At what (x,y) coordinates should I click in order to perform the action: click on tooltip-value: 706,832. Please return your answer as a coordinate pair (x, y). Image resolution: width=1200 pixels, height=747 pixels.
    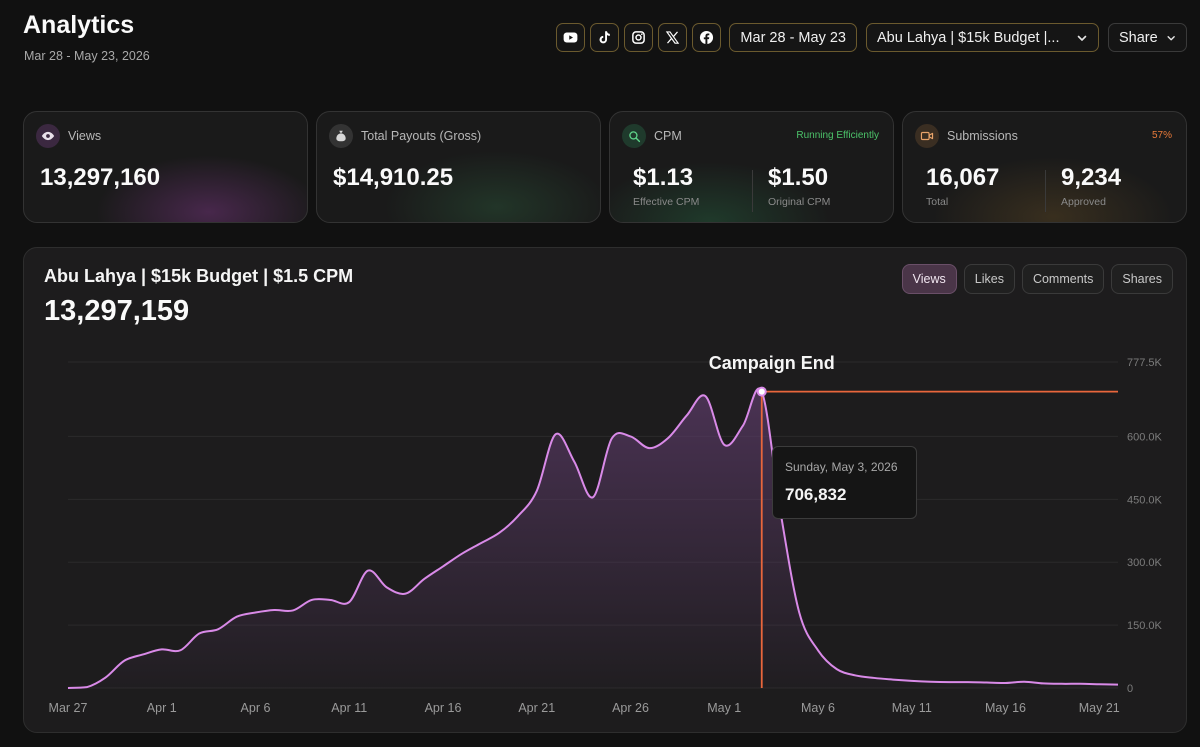
    Looking at the image, I should click on (816, 494).